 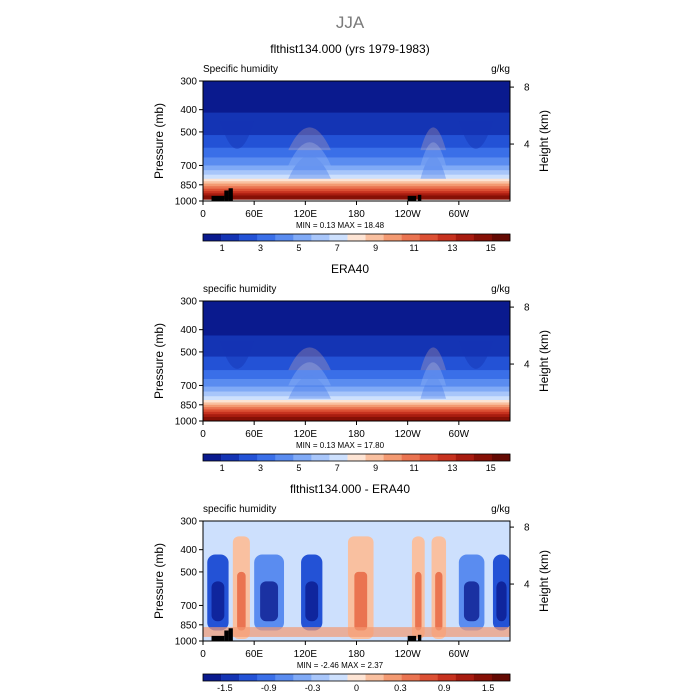 What do you see at coordinates (408, 214) in the screenshot?
I see `x-tick-label: 120W` at bounding box center [408, 214].